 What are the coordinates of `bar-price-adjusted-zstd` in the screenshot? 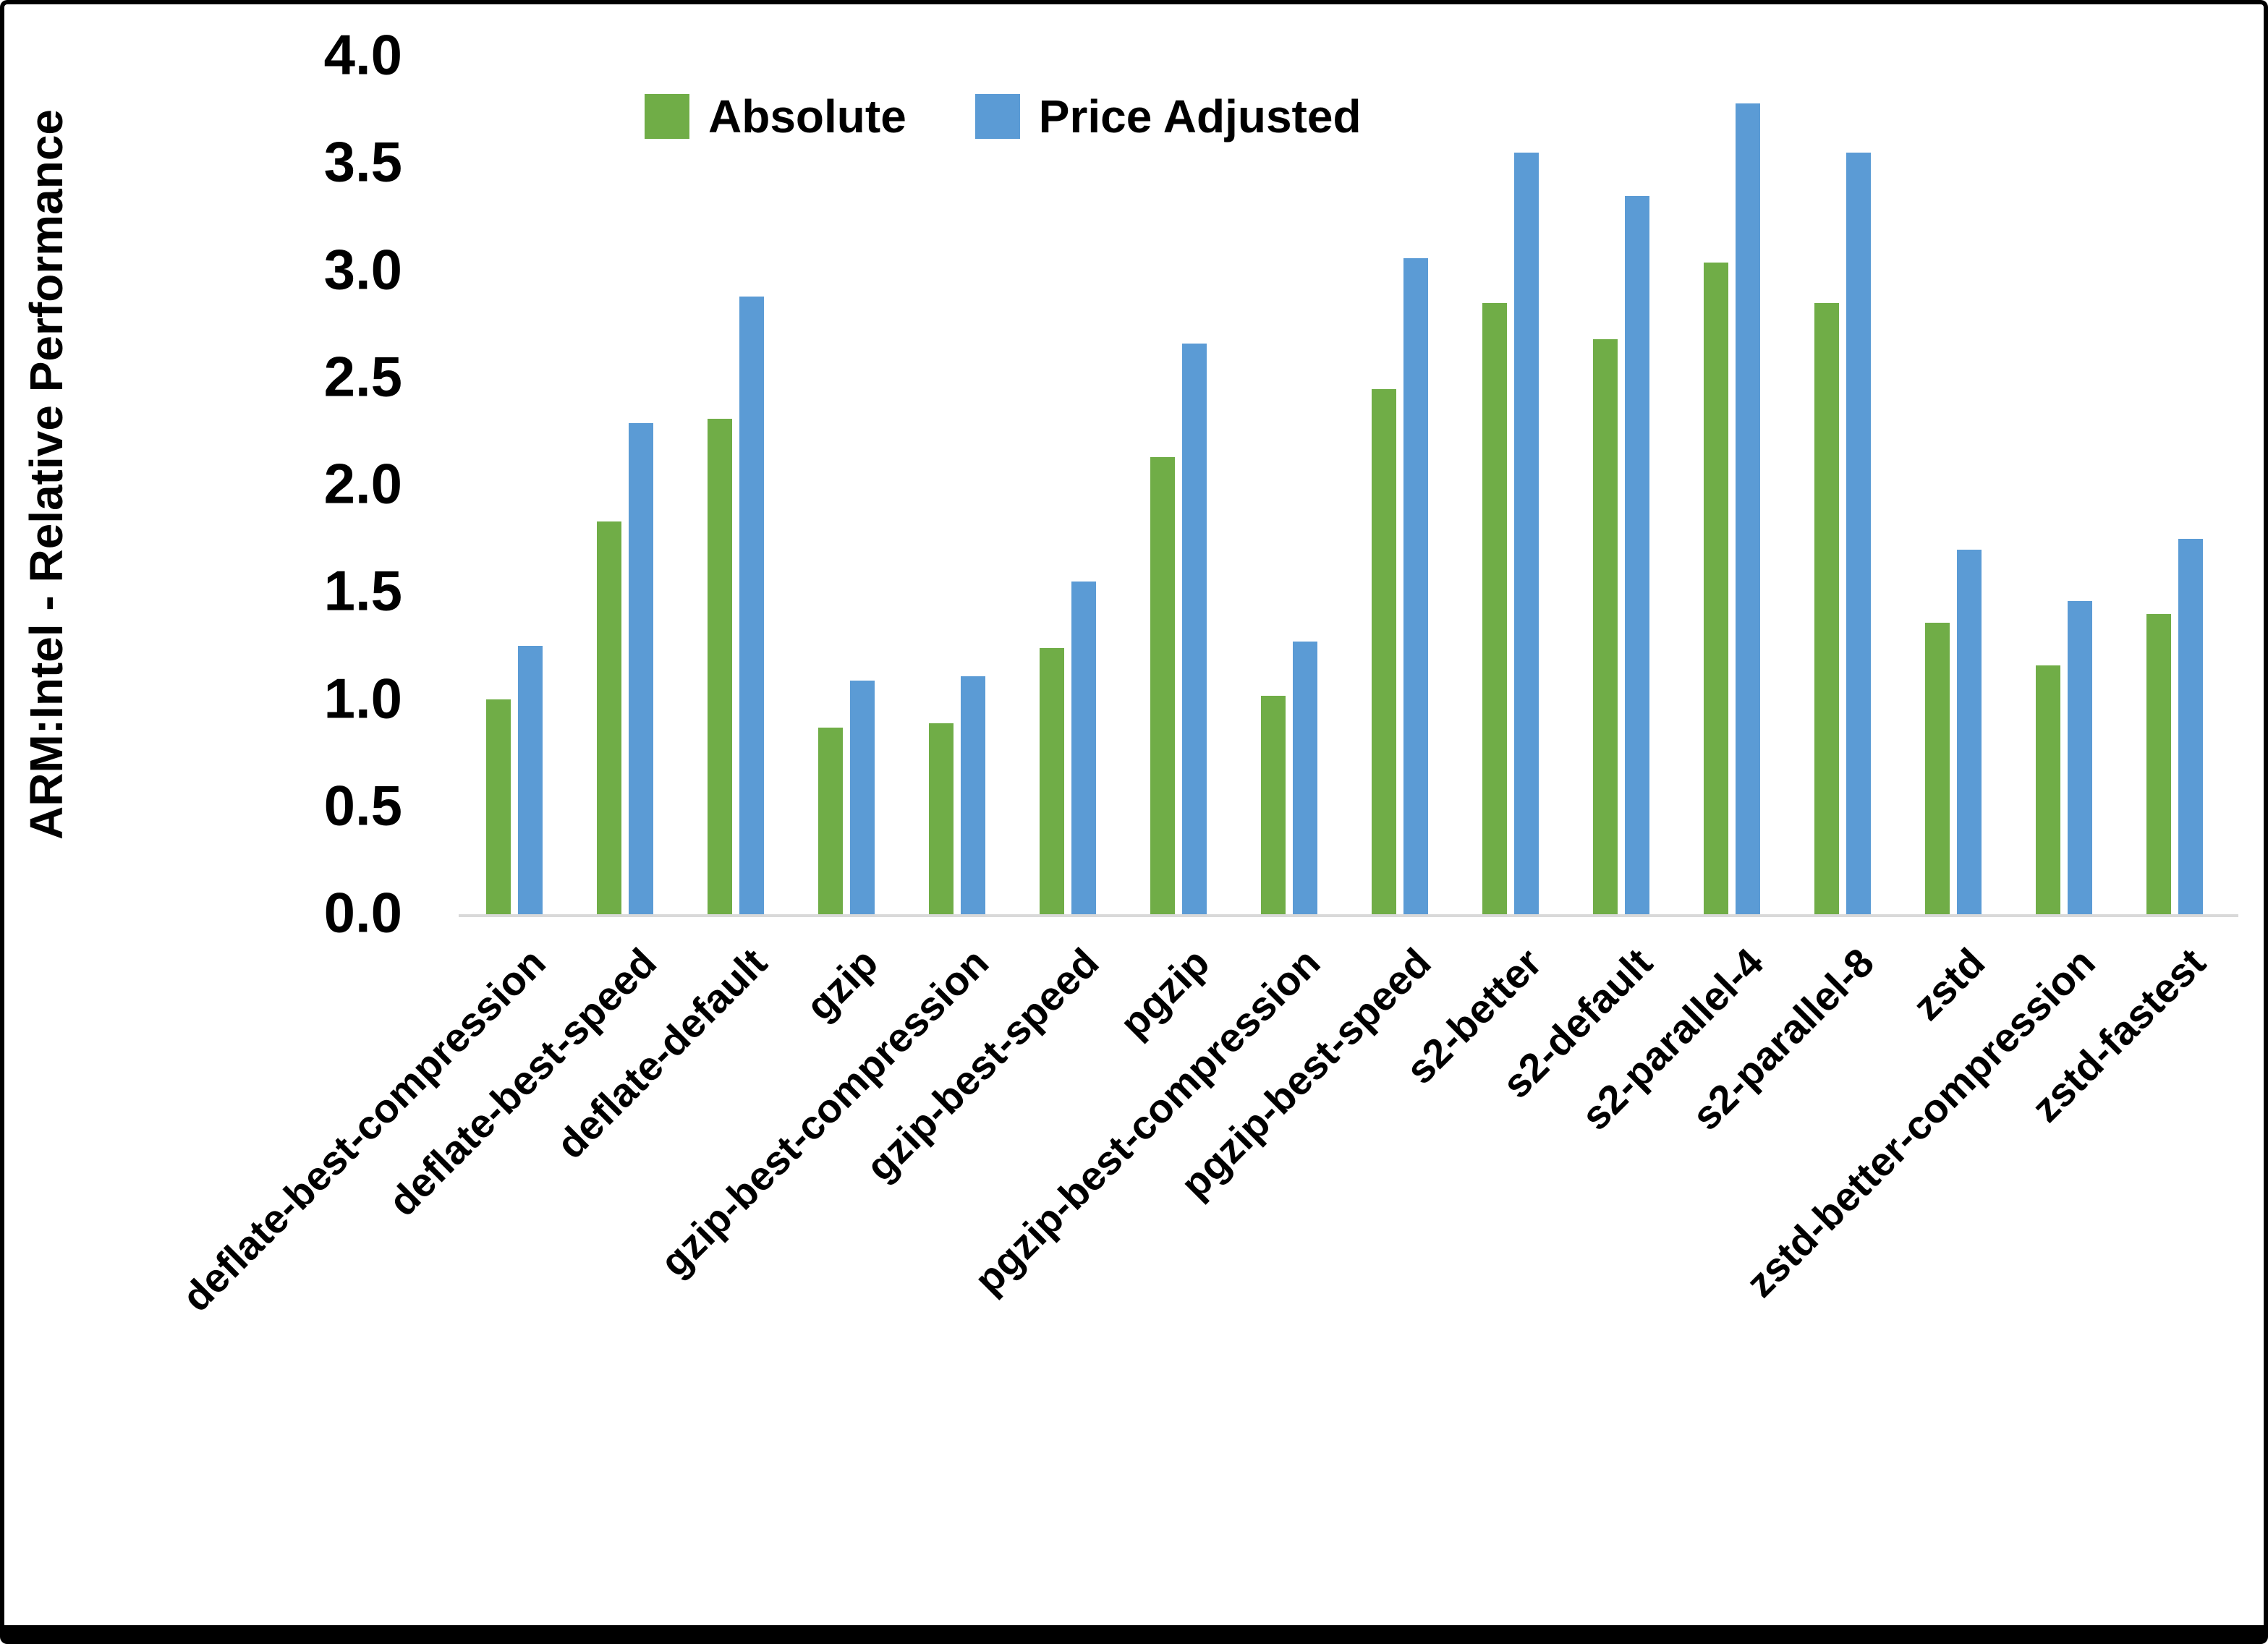 It's located at (1969, 732).